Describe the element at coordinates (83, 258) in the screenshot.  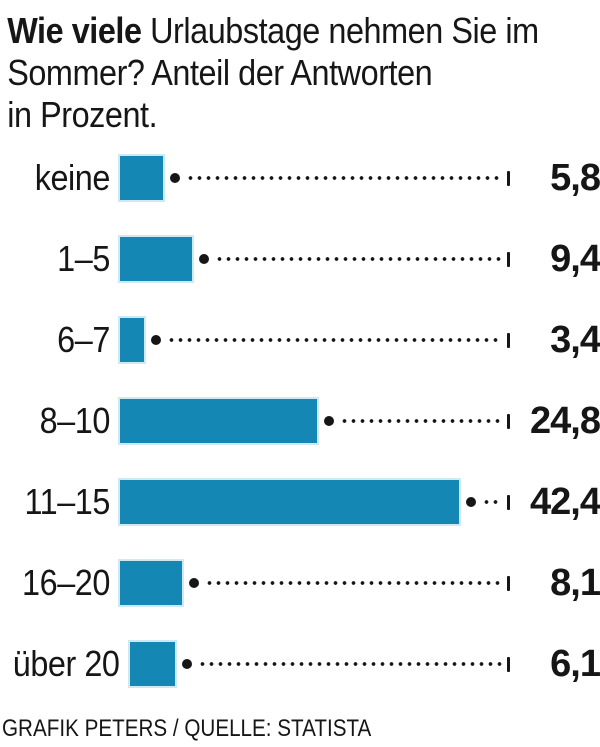
I see `row-label: 1–5` at that location.